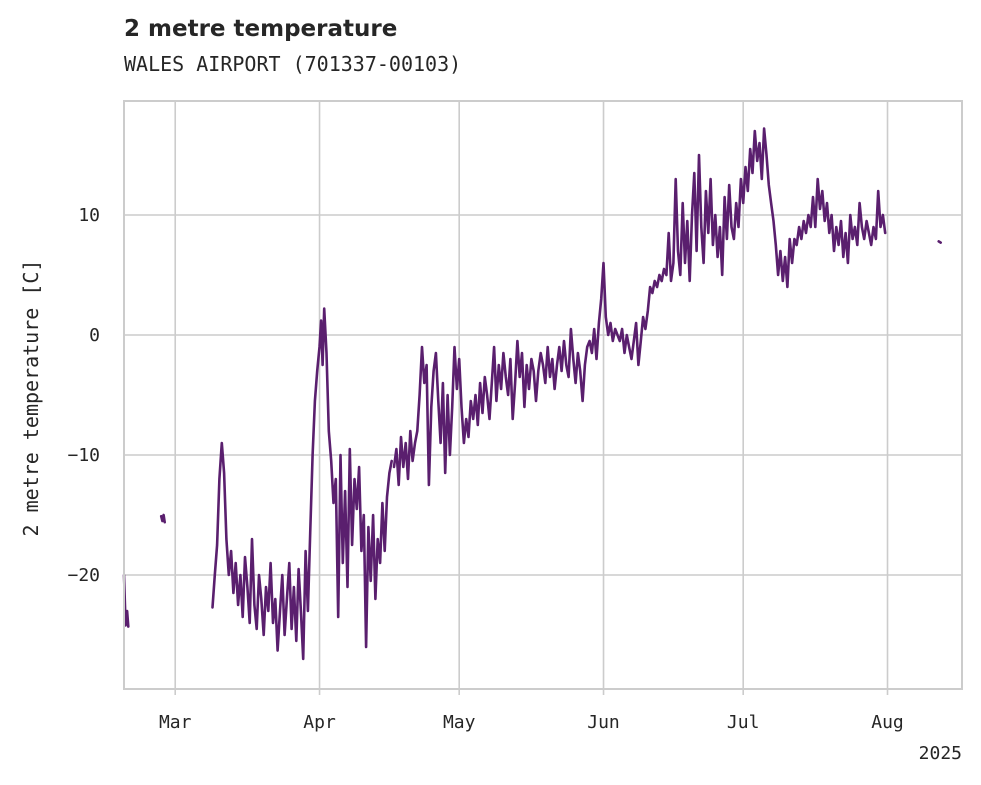 The height and width of the screenshot is (785, 981). What do you see at coordinates (83, 395) in the screenshot?
I see `y-axis: −20 −10 0 10` at bounding box center [83, 395].